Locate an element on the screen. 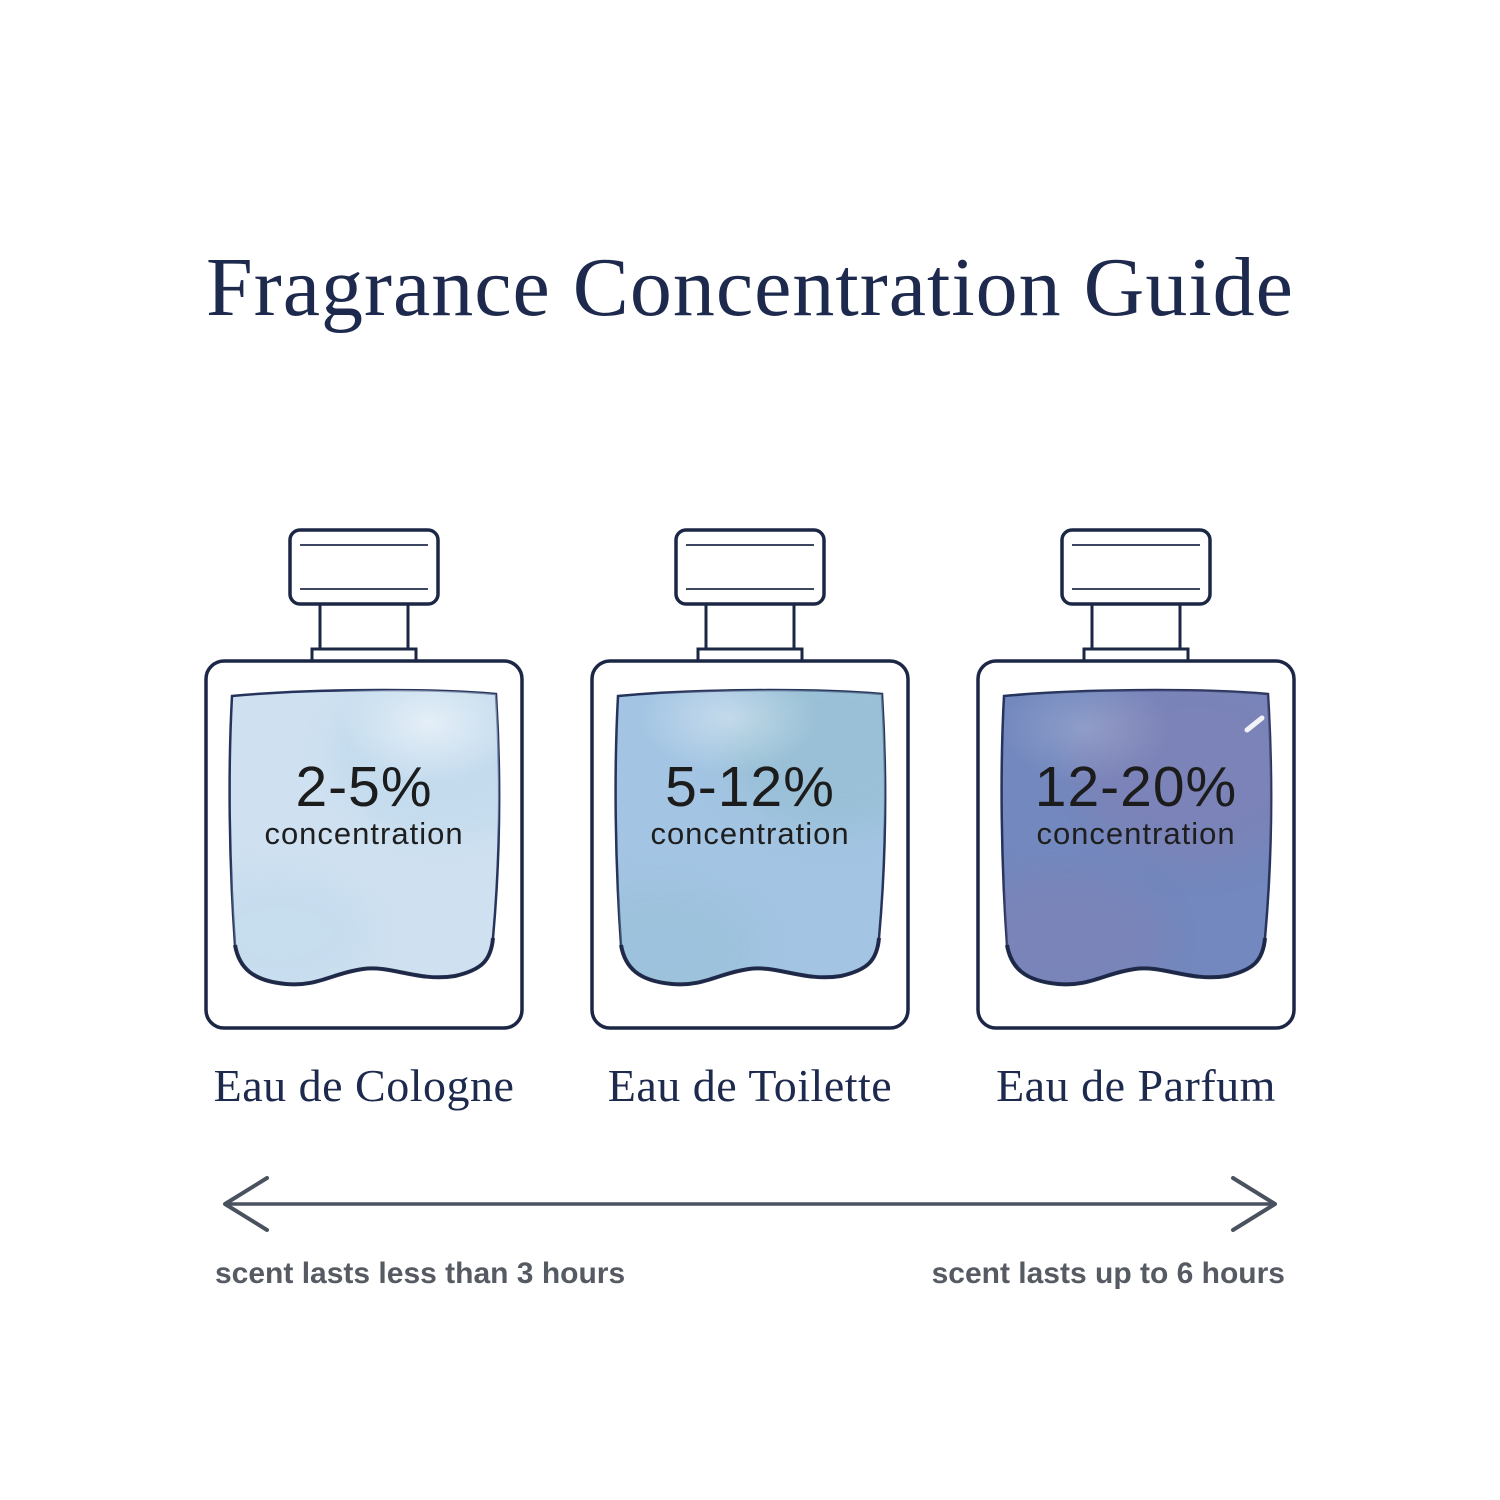  duration-arrow is located at coordinates (750, 1204).